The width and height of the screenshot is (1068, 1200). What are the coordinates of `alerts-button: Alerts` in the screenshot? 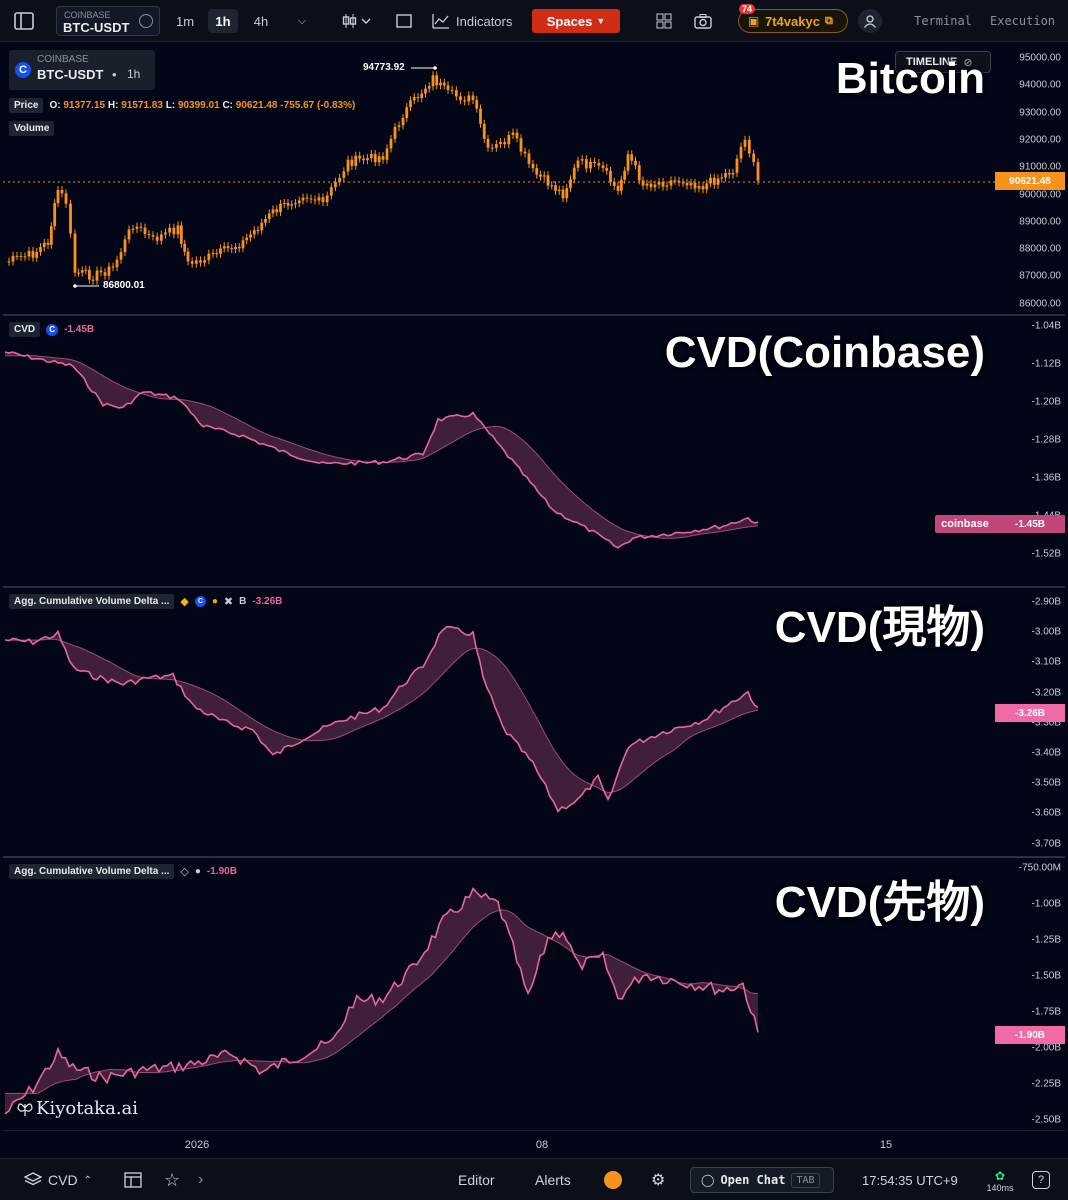 It's located at (553, 1180).